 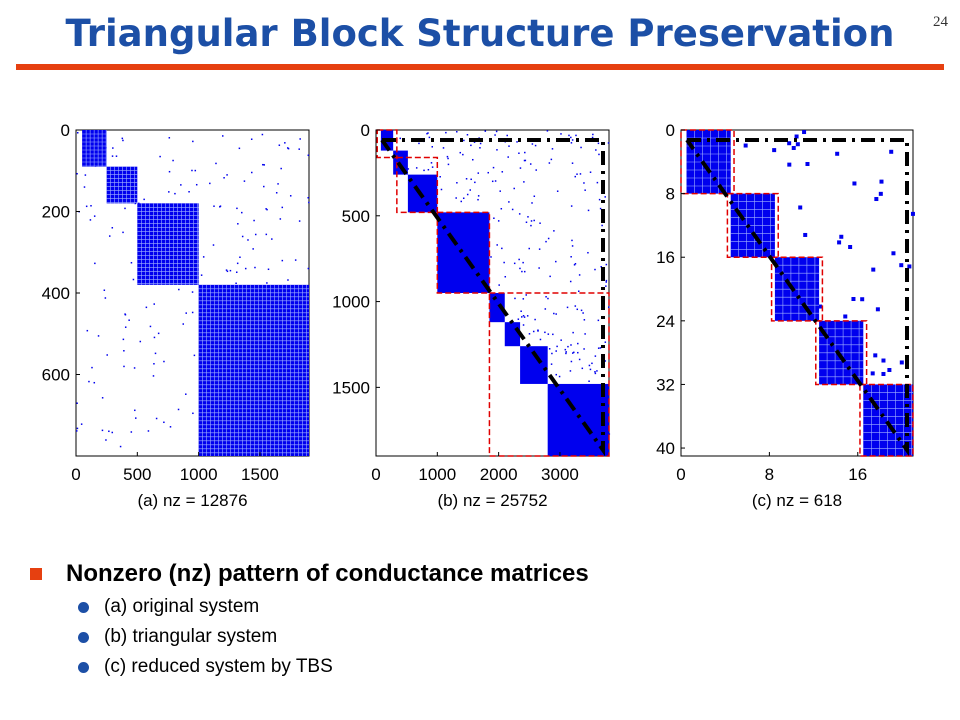 I want to click on slide-title: Triangular Block Structure Preservation, so click(x=480, y=33).